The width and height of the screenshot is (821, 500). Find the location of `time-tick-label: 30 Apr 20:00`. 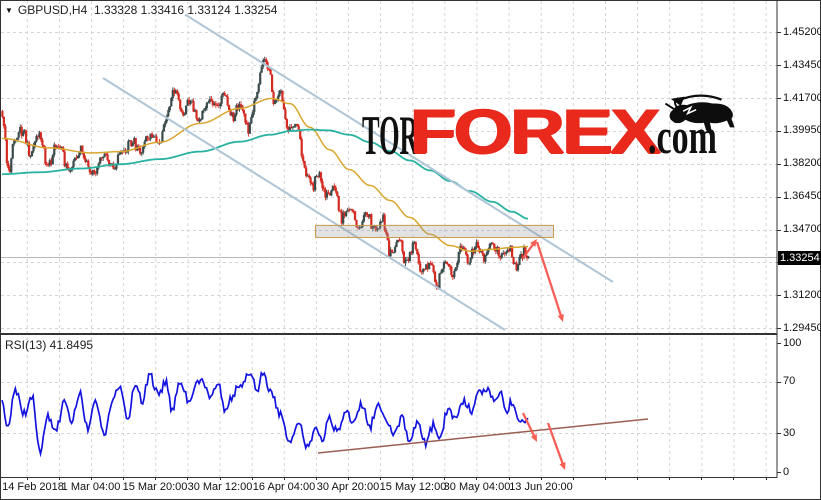

time-tick-label: 30 Apr 20:00 is located at coordinates (348, 487).